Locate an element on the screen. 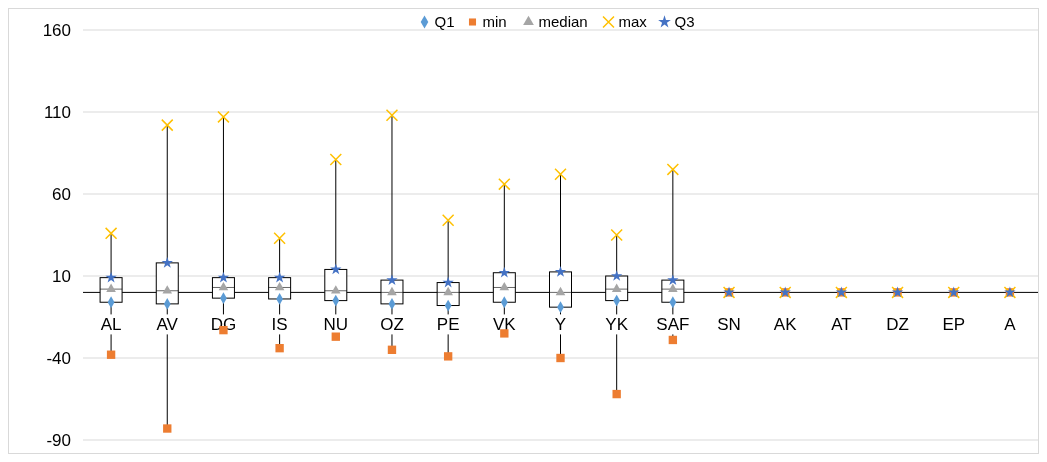 The image size is (1047, 462). y-tick-label: -40 is located at coordinates (58, 358).